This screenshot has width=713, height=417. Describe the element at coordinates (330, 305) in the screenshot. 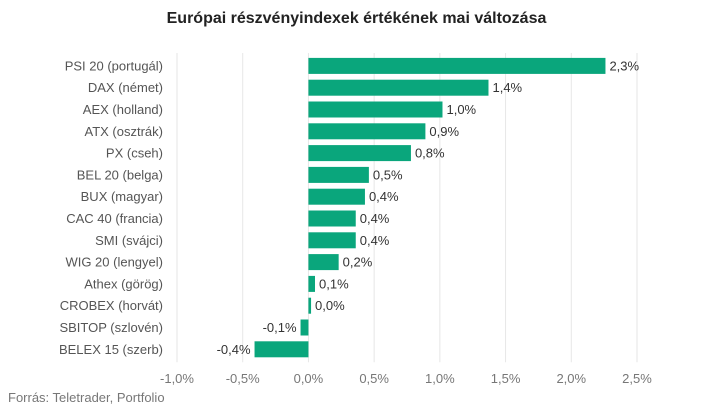

I see `data-label: 0,0%` at that location.